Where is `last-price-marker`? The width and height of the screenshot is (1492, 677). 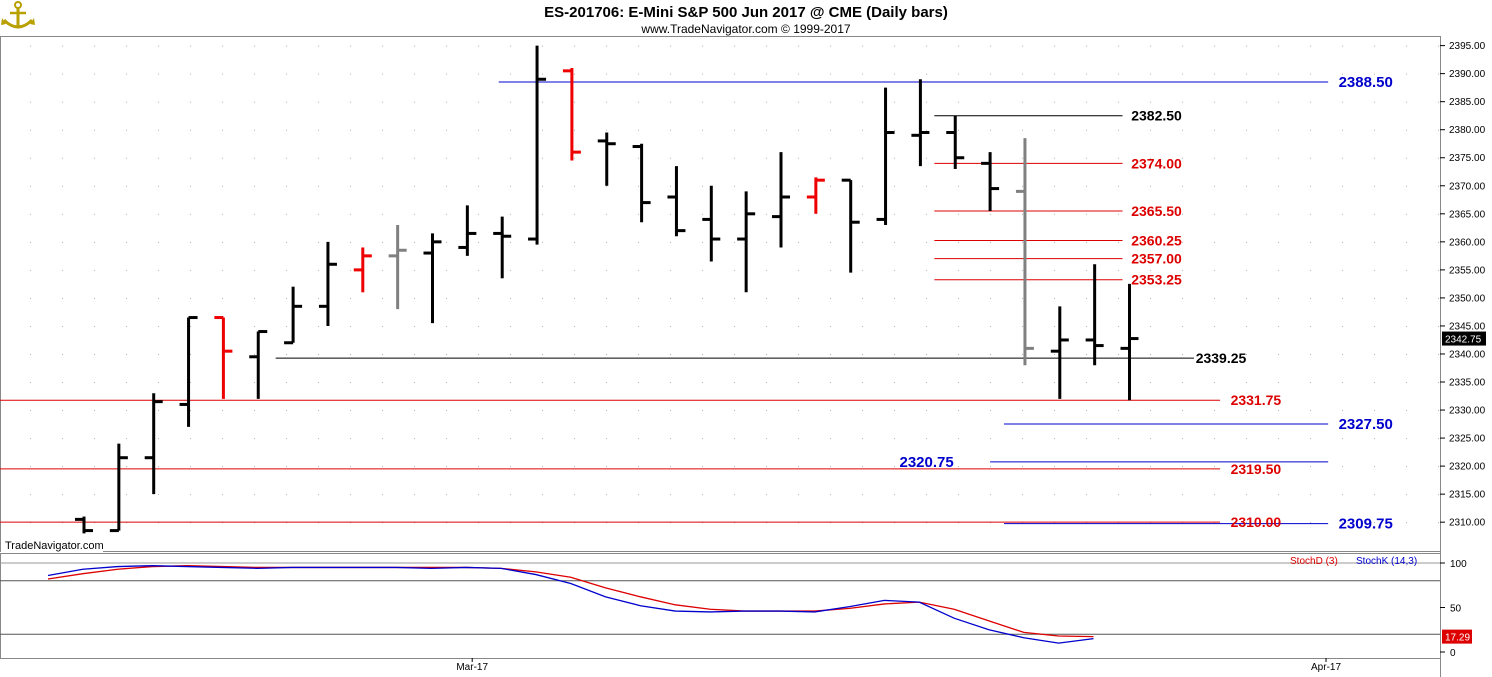
last-price-marker is located at coordinates (1464, 338).